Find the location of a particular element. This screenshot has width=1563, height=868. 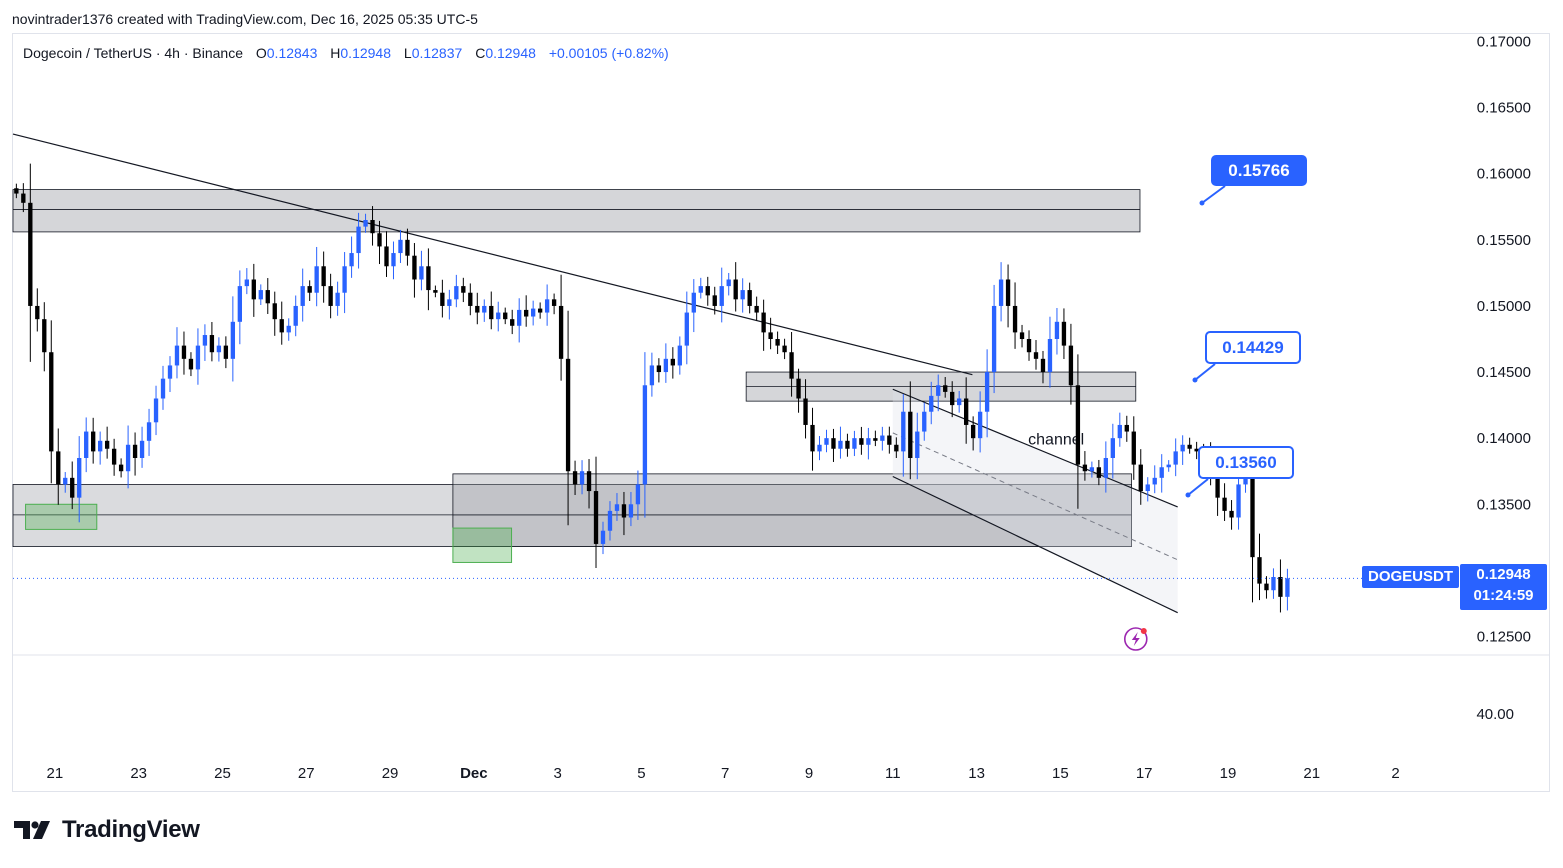

support-zone is located at coordinates (572, 515).